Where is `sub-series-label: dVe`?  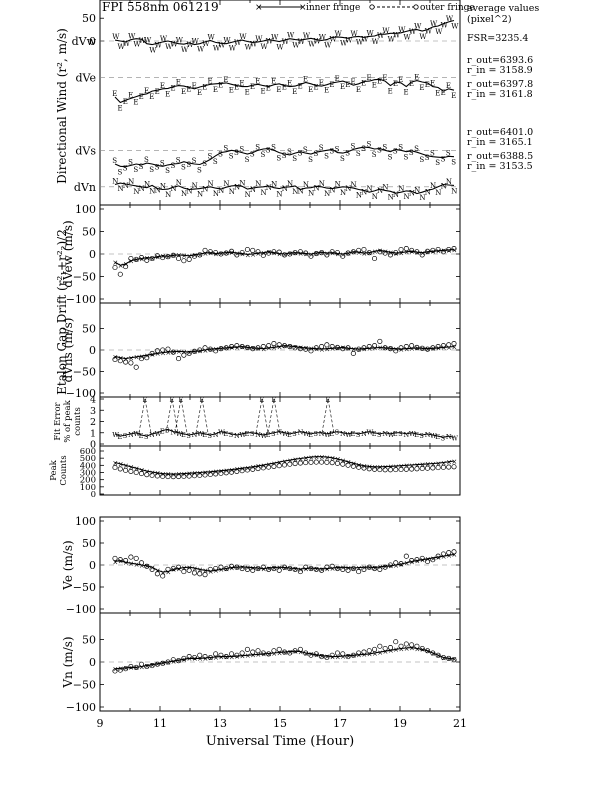 sub-series-label: dVe is located at coordinates (86, 77).